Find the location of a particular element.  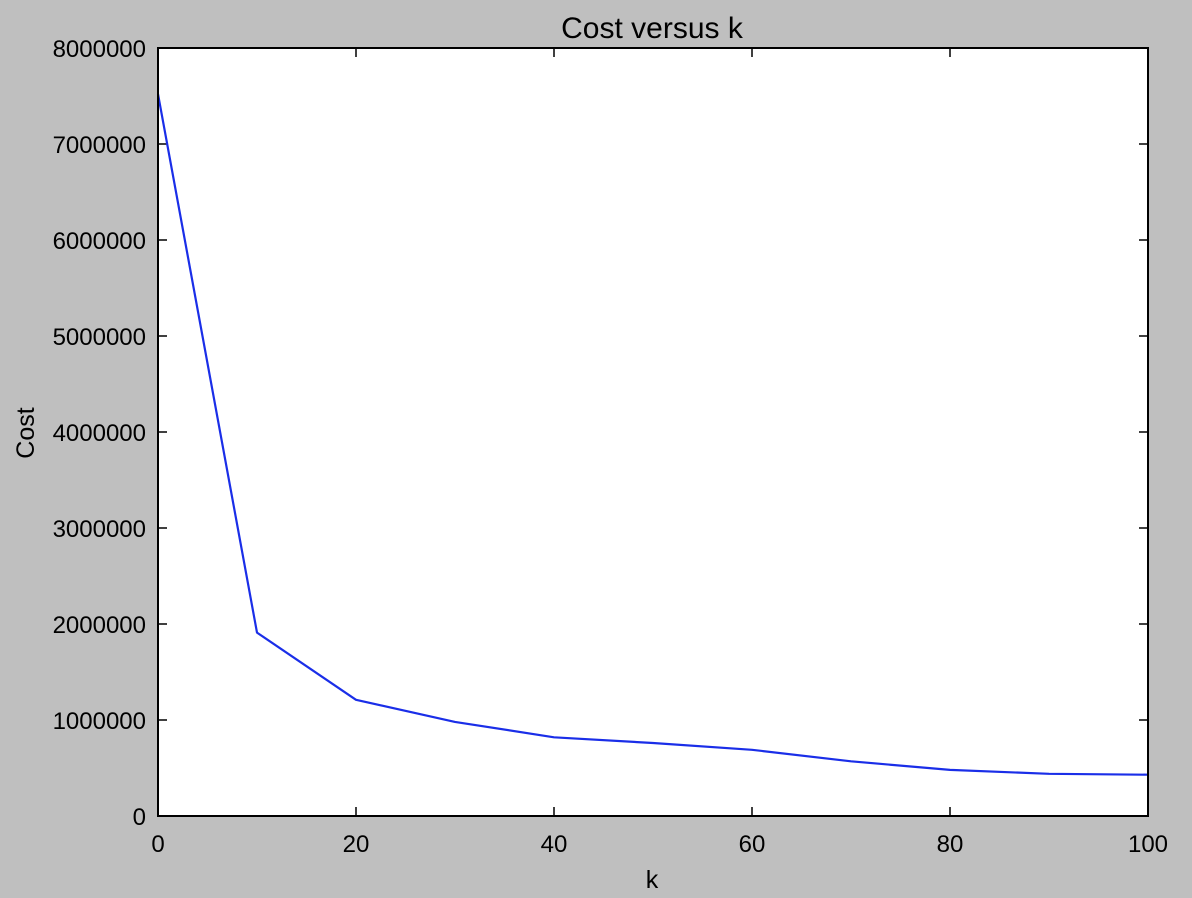

y-axis-label: Cost is located at coordinates (26, 432).